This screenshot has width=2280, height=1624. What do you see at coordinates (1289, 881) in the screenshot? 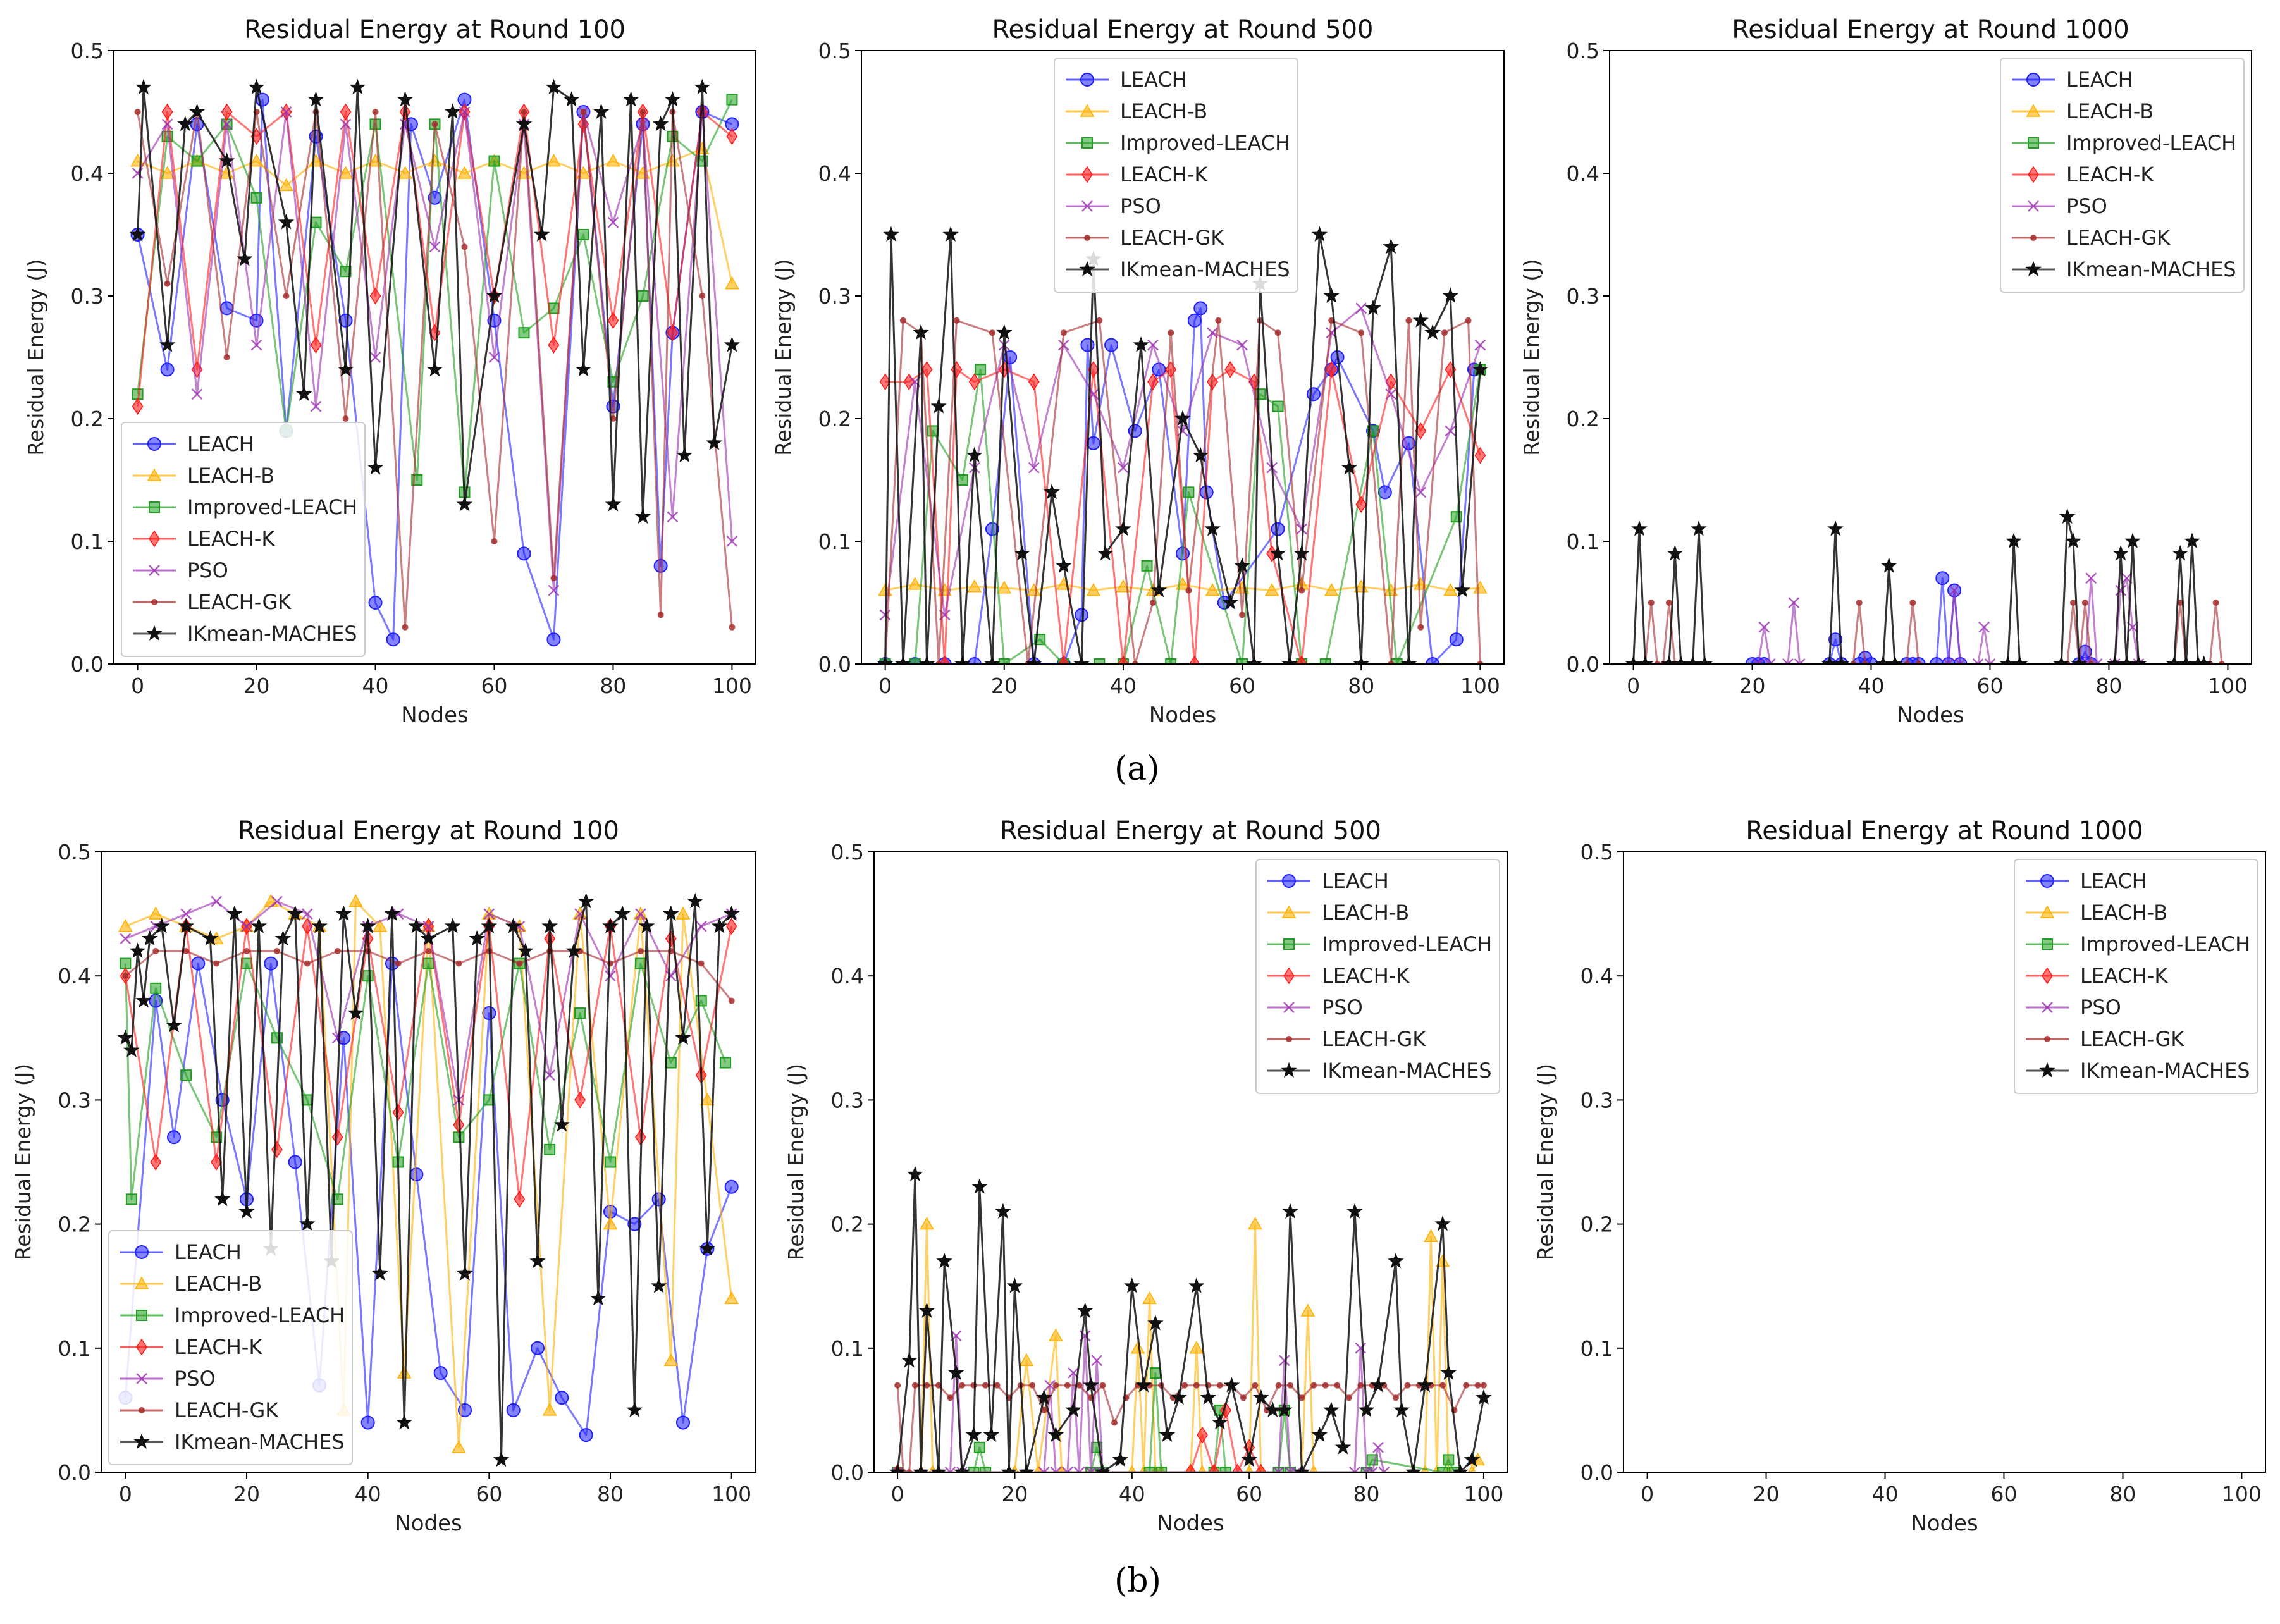
I see `legend-marker-leach` at bounding box center [1289, 881].